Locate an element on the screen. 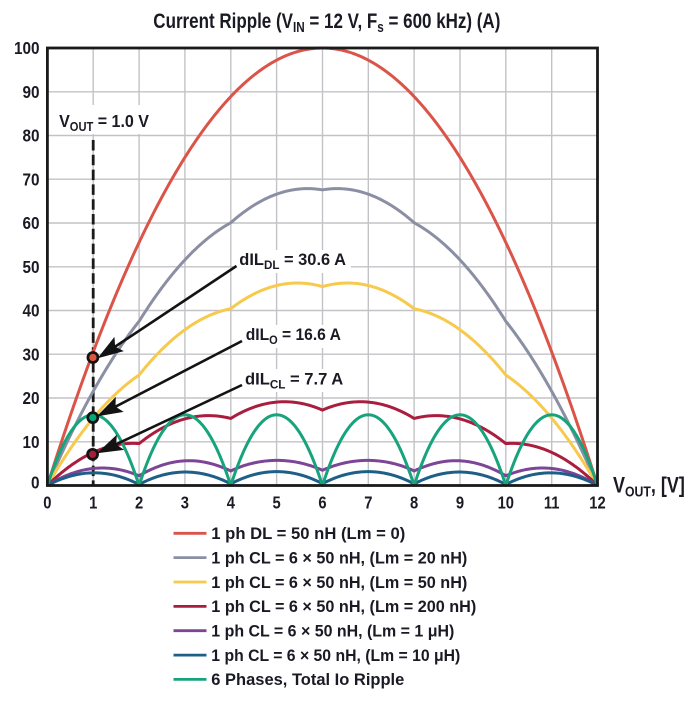  svg-text:1 ph CL = 6 × 50 nH, (Lm = 50: 1 ph CL = 6 × 50 nH, (Lm = 50 nH) is located at coordinates (339, 583).